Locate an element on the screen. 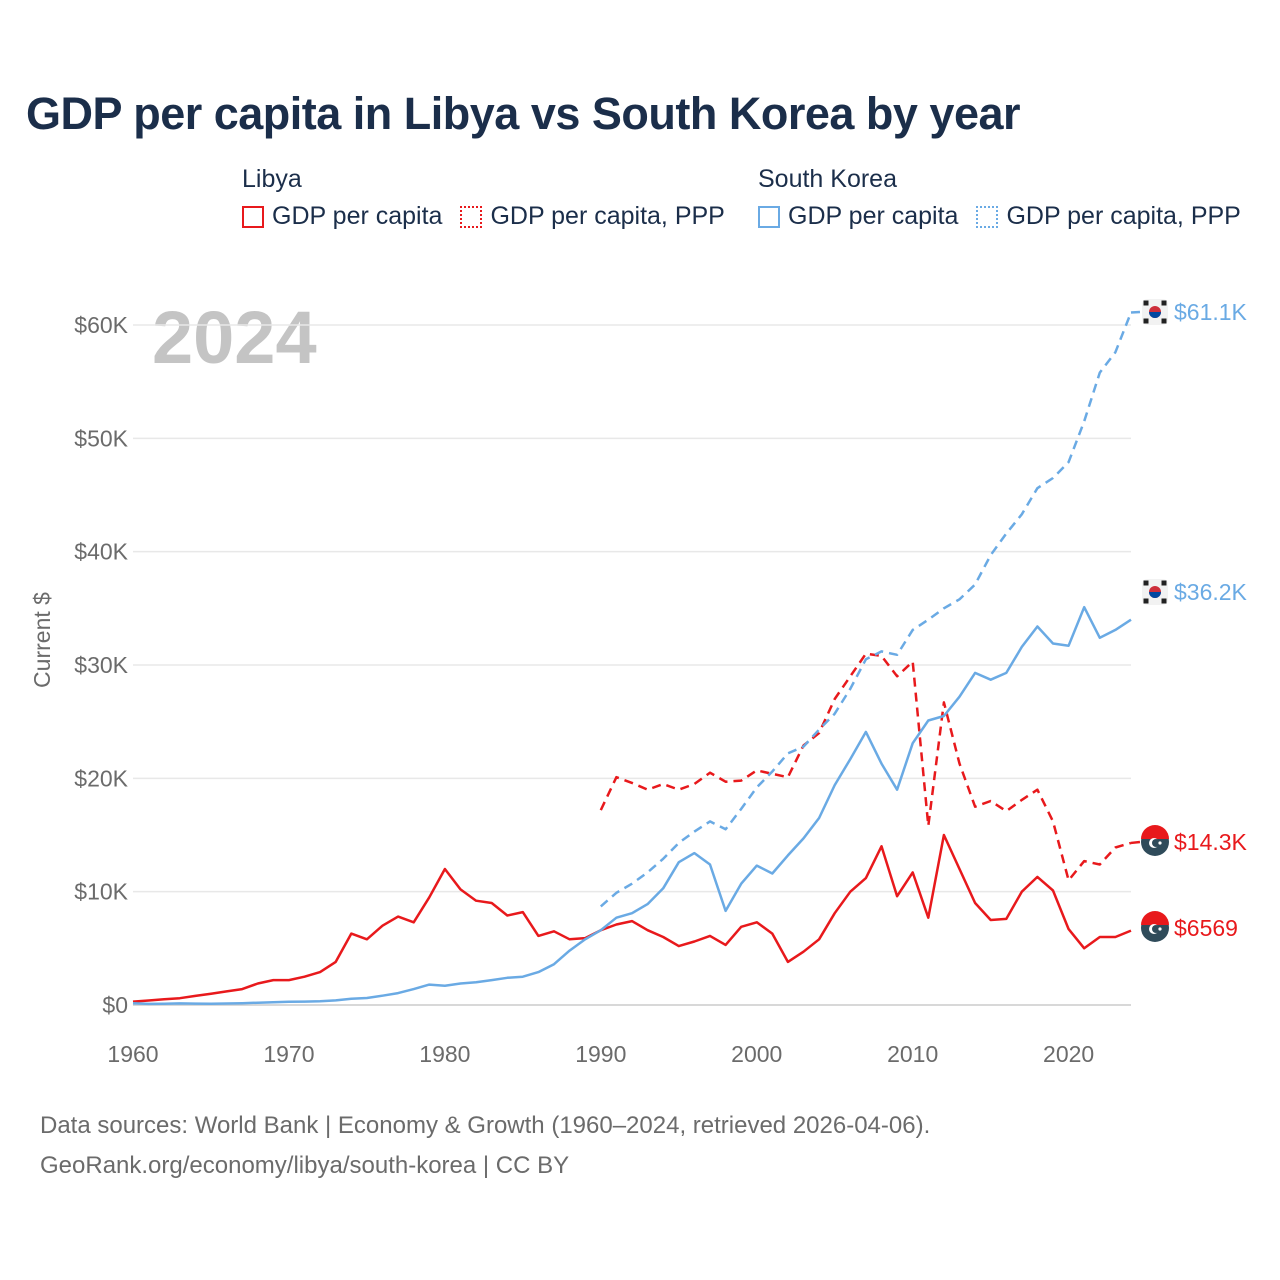 This screenshot has height=1280, width=1280. legend-group-libya: Libya GDP per capita GDP per capita, PPP is located at coordinates (492, 196).